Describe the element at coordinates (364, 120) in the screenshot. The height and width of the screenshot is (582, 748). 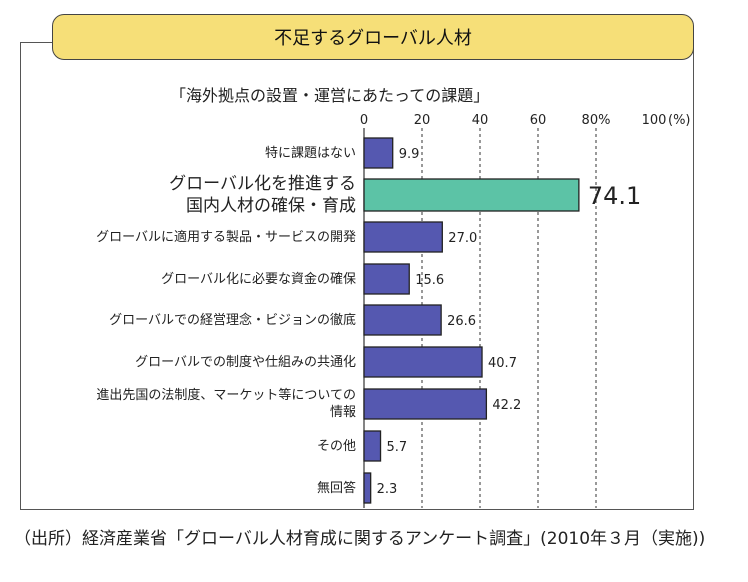
I see `x-tick-label: 0` at that location.